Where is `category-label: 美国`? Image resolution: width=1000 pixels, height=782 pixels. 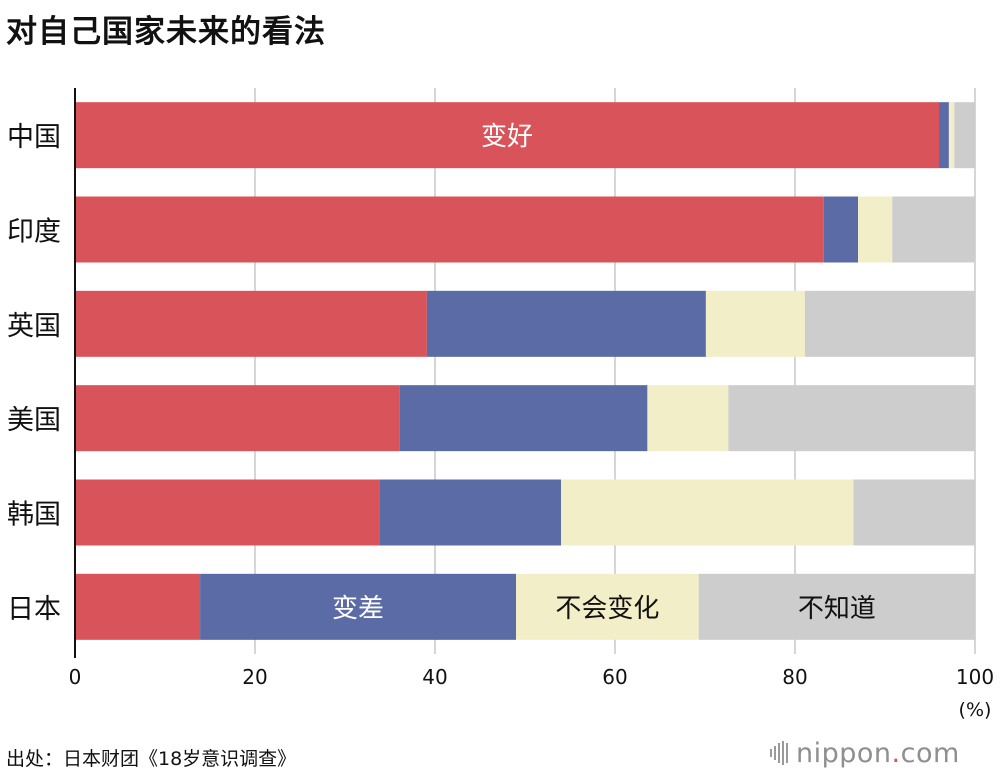 category-label: 美国 is located at coordinates (34, 420).